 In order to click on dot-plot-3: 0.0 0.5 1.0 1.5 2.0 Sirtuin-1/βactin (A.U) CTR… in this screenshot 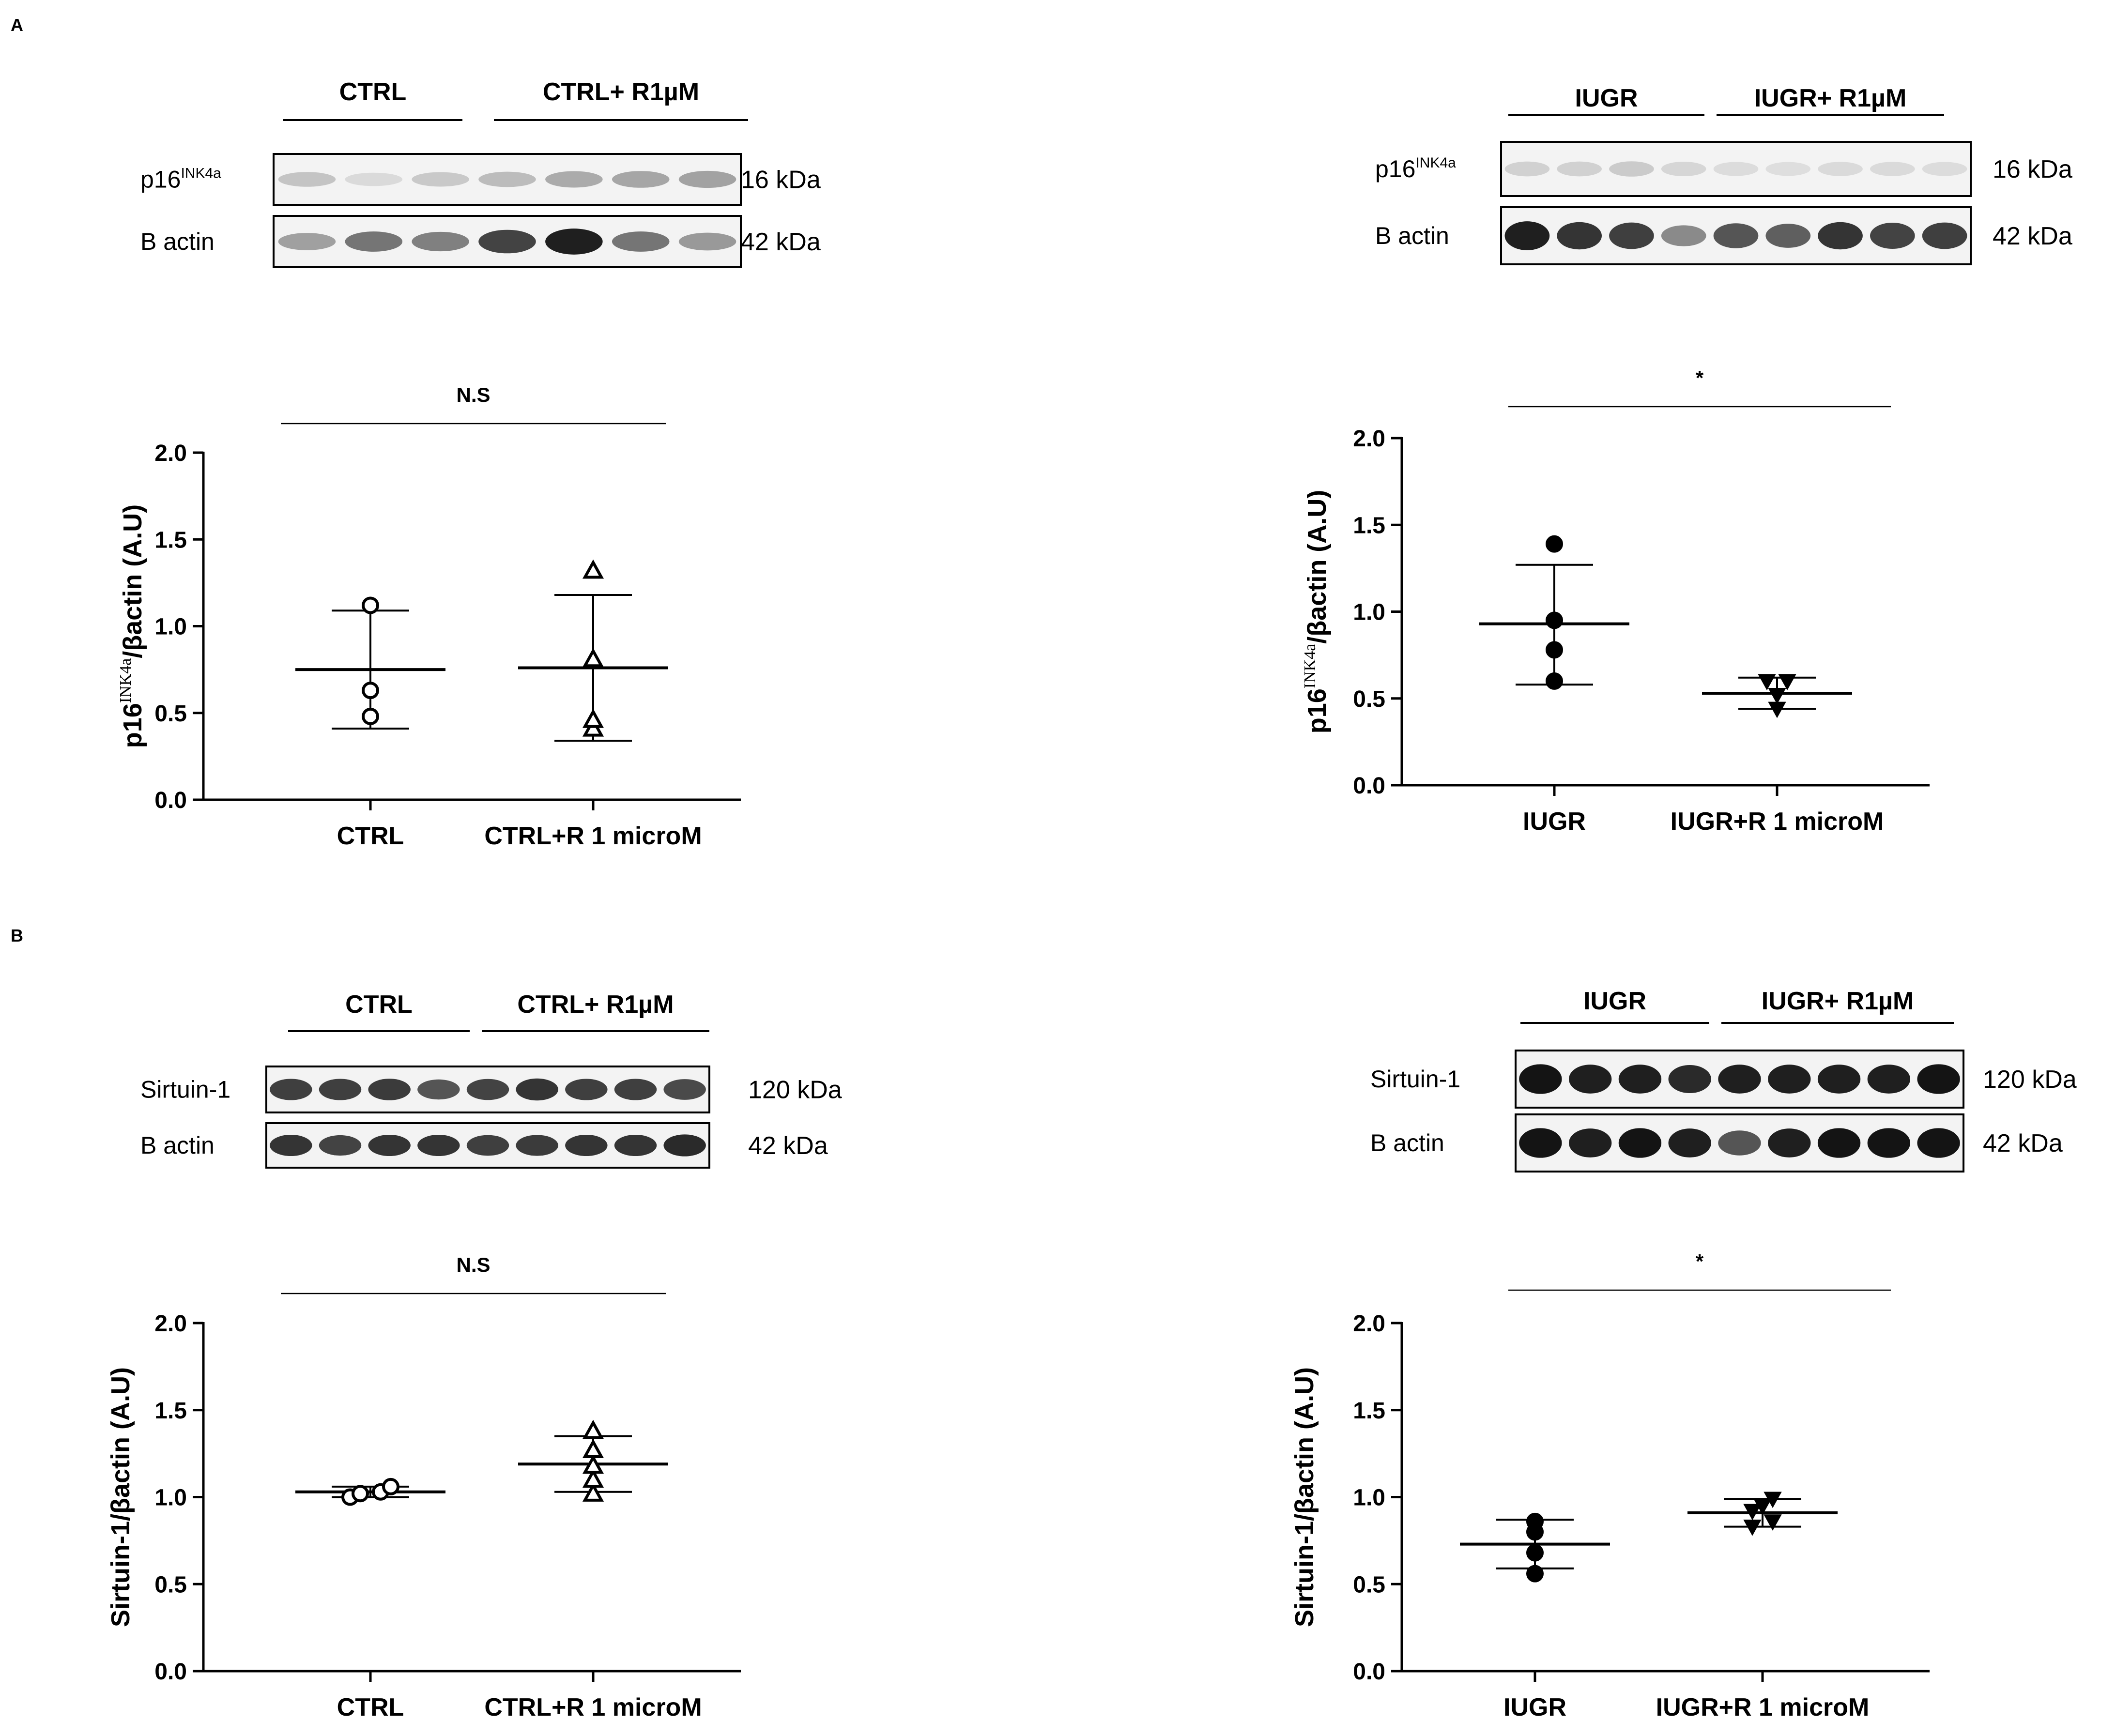, I will do `click(423, 1487)`.